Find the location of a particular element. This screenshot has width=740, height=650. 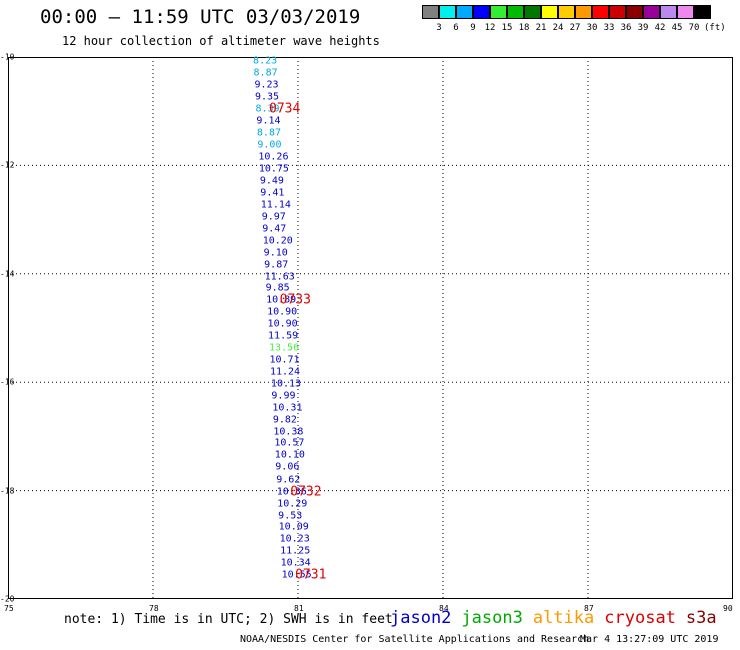

legend-label: 6 is located at coordinates (456, 28).